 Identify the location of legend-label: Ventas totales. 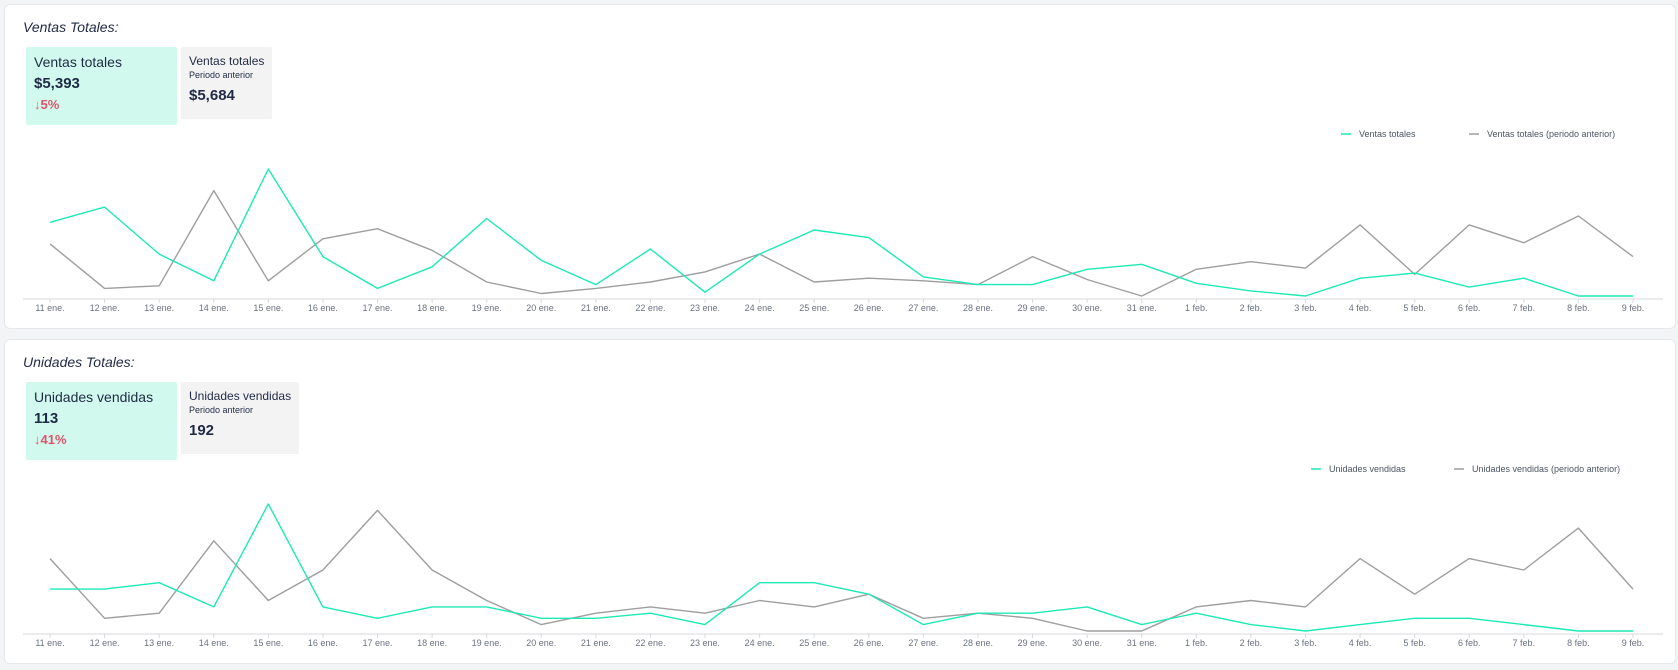
(1387, 134).